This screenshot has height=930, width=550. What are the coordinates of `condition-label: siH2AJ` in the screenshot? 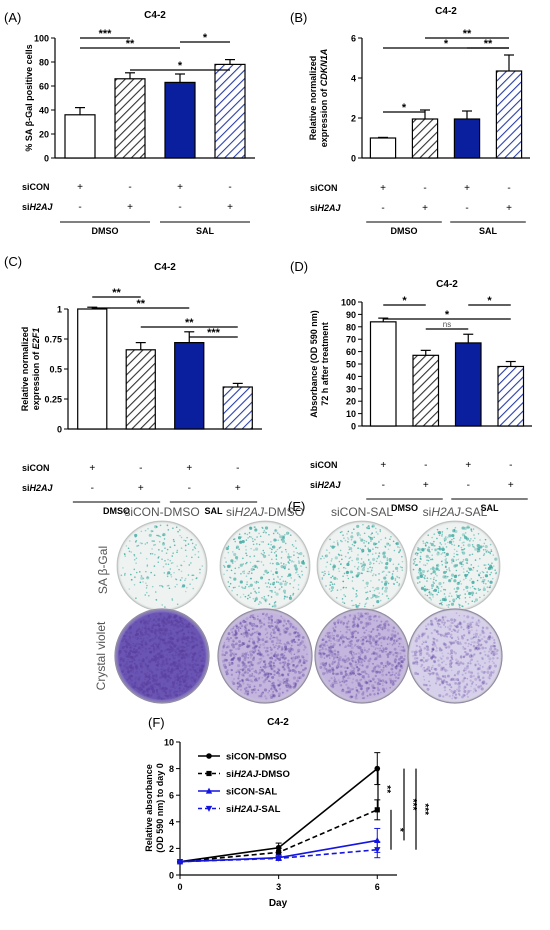 It's located at (38, 488).